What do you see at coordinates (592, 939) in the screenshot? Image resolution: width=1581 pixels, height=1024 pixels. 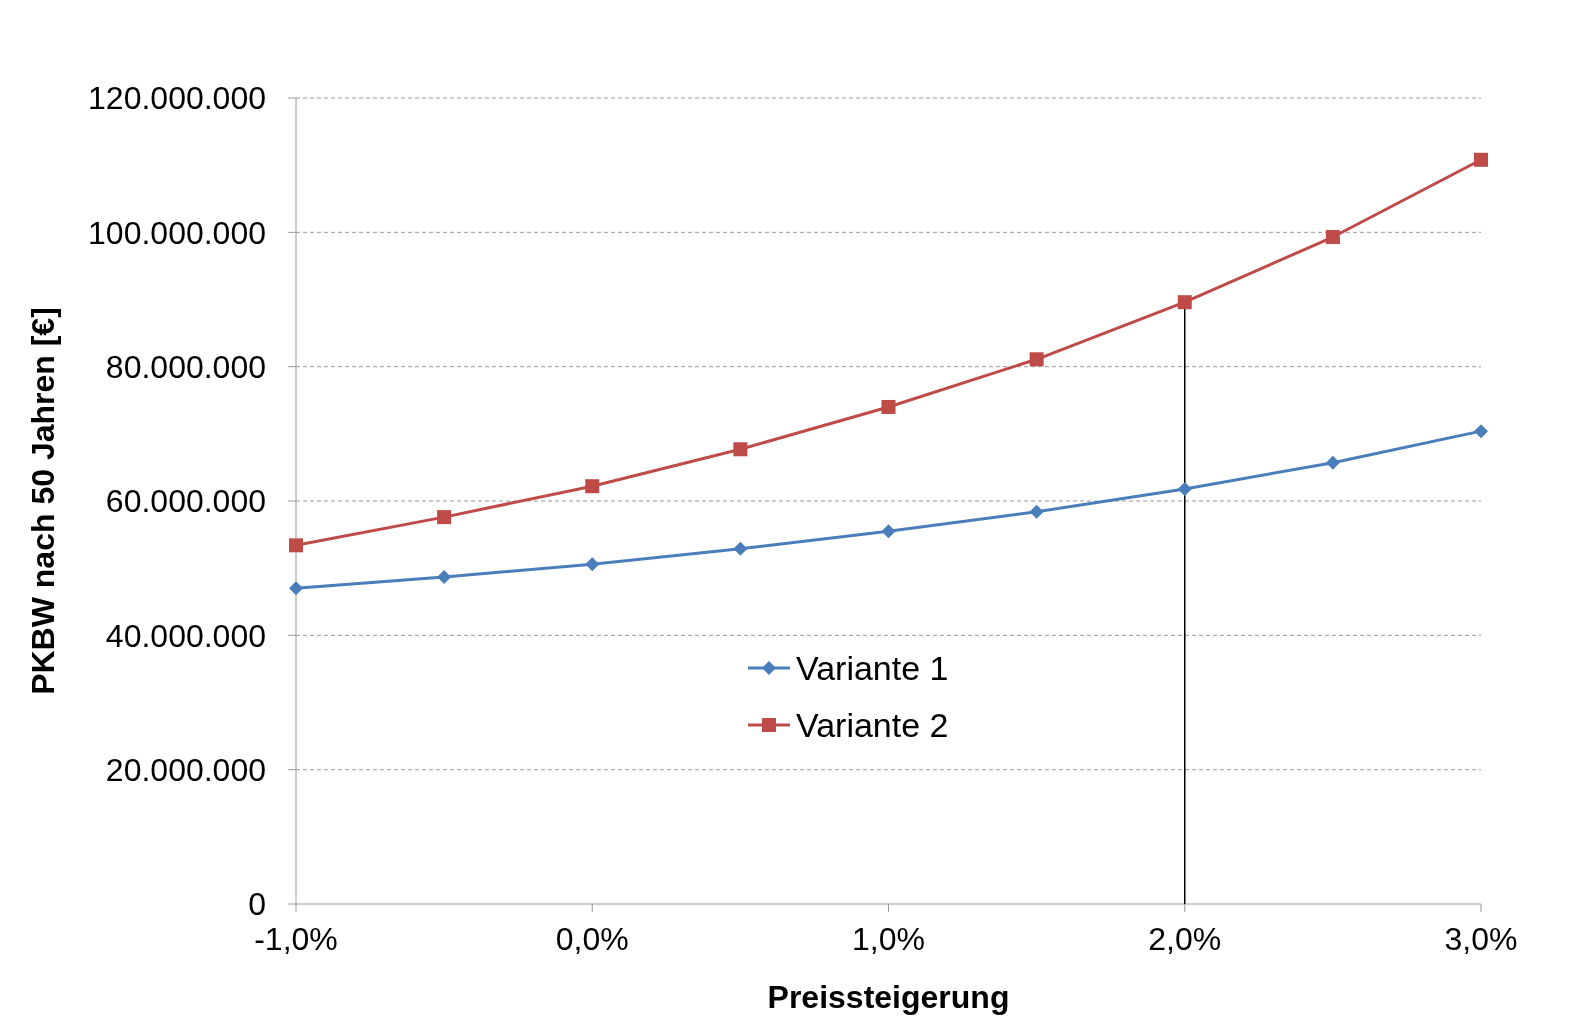 I see `x-tick-label: 0,0%` at bounding box center [592, 939].